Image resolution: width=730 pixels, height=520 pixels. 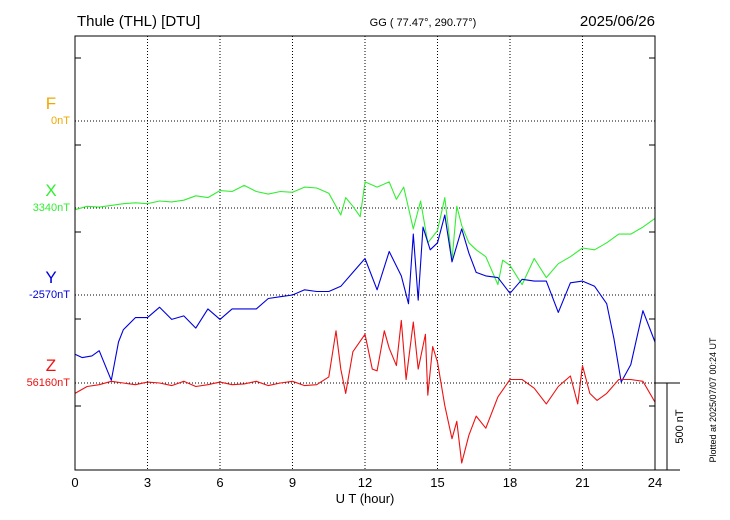 I want to click on x-tick-label: 15, so click(x=437, y=482).